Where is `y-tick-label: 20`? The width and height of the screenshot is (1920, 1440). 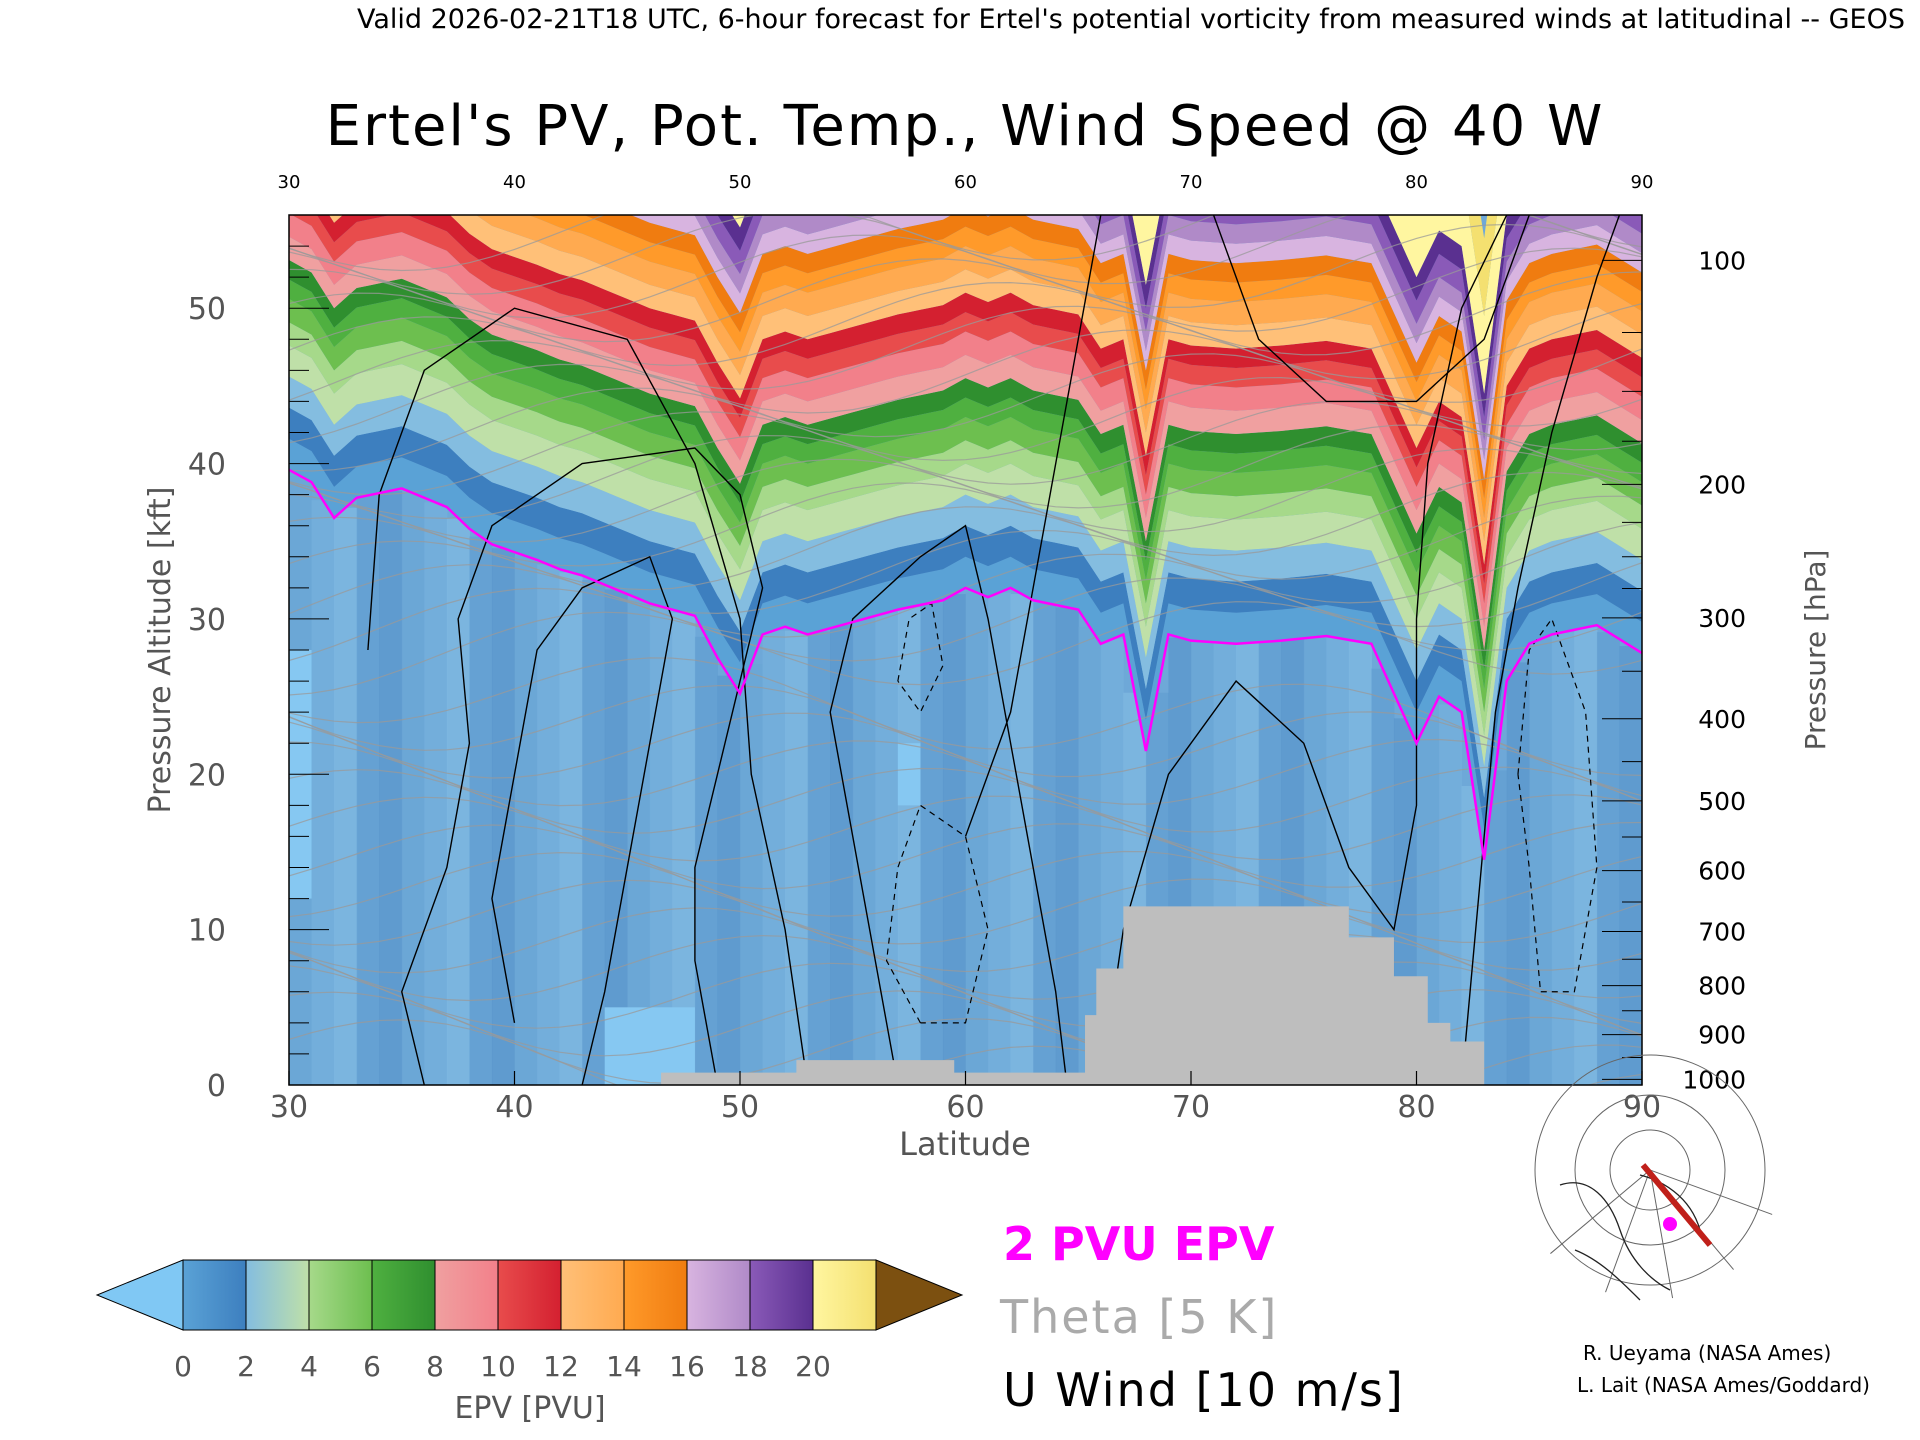
y-tick-label: 20 is located at coordinates (207, 775).